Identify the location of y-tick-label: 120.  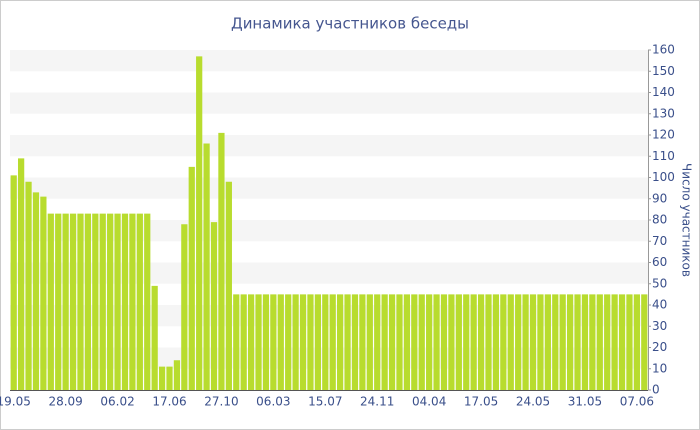
(663, 135).